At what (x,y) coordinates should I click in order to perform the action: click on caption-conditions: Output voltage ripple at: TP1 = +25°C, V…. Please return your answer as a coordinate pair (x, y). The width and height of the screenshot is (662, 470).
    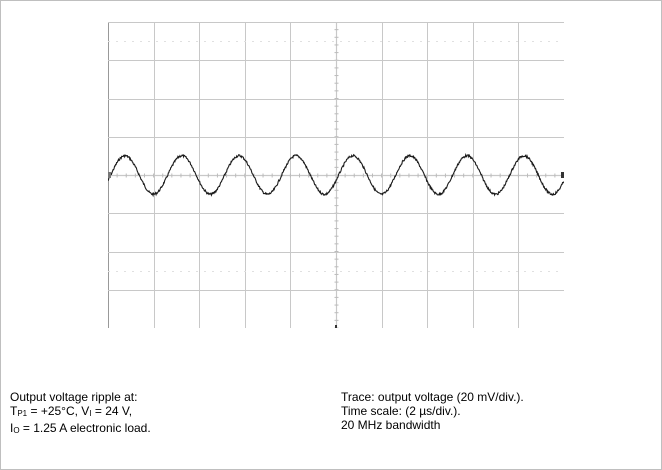
    Looking at the image, I should click on (80, 414).